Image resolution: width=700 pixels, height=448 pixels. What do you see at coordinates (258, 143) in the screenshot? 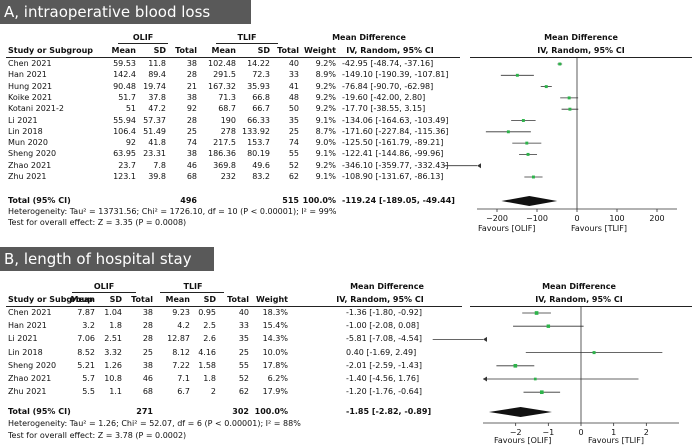
I see `tlif-sd: 153.7` at bounding box center [258, 143].